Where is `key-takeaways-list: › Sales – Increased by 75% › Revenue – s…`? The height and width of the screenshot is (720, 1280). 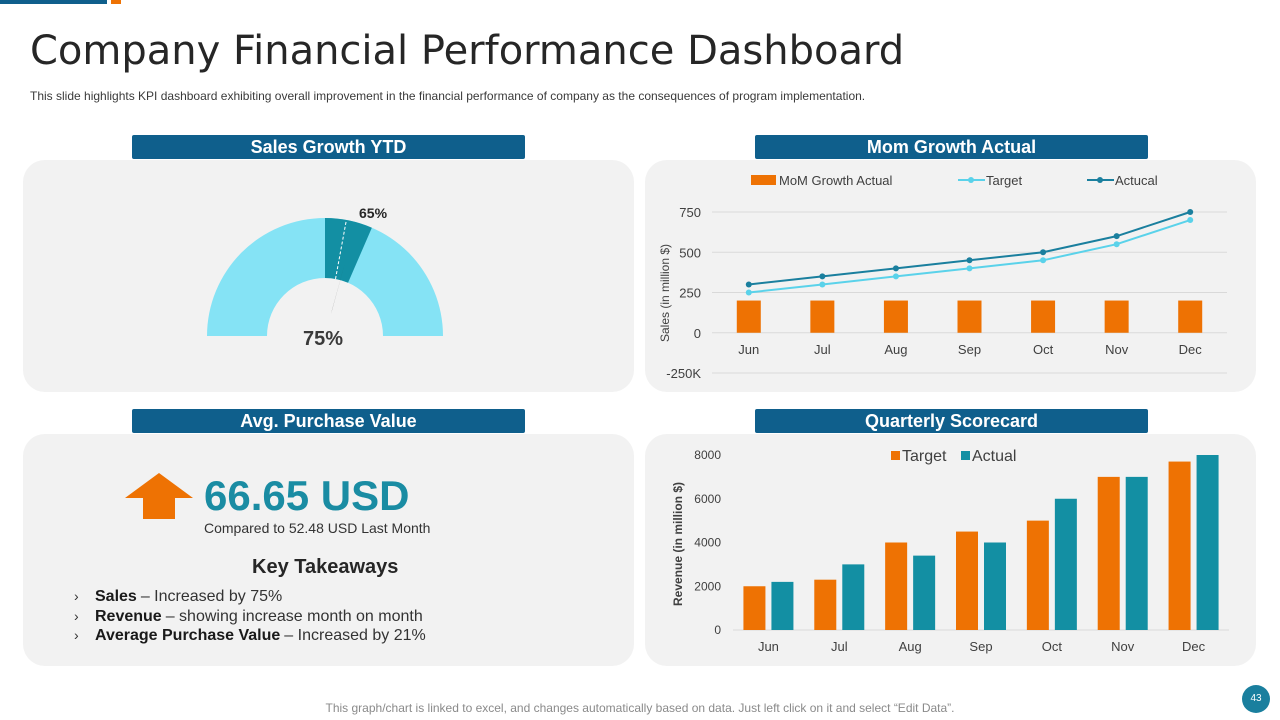 key-takeaways-list: › Sales – Increased by 75% › Revenue – s… is located at coordinates (250, 617).